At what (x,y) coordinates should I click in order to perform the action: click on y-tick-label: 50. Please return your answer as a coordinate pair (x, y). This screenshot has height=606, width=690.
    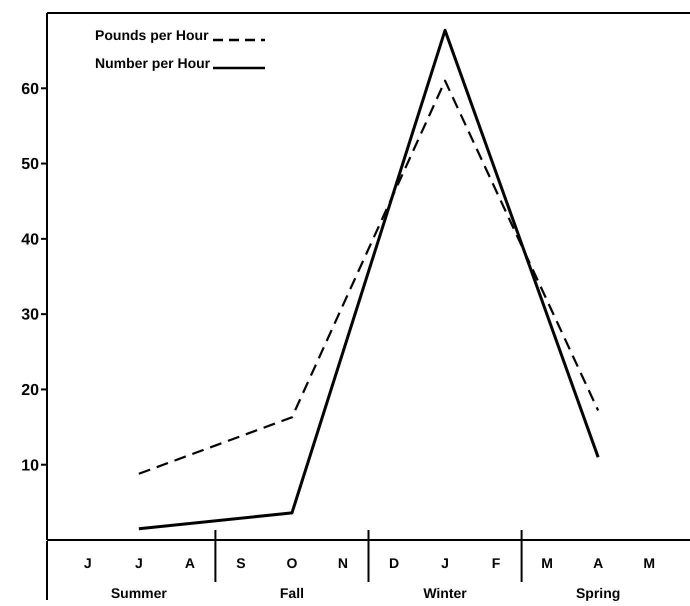
    Looking at the image, I should click on (30, 165).